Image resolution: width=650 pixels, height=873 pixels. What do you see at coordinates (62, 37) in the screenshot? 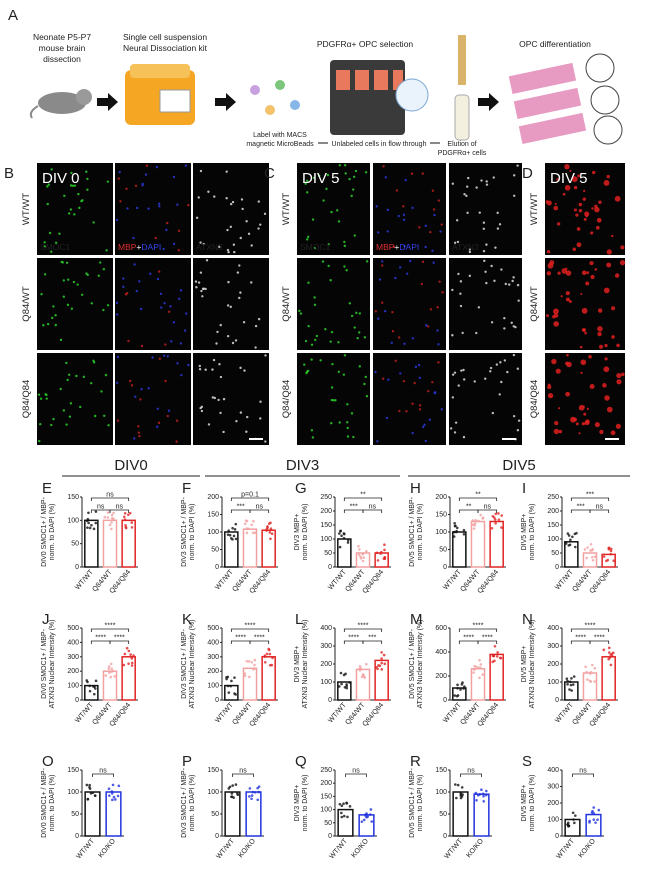
I see `step-text: Neonate P5-P7` at bounding box center [62, 37].